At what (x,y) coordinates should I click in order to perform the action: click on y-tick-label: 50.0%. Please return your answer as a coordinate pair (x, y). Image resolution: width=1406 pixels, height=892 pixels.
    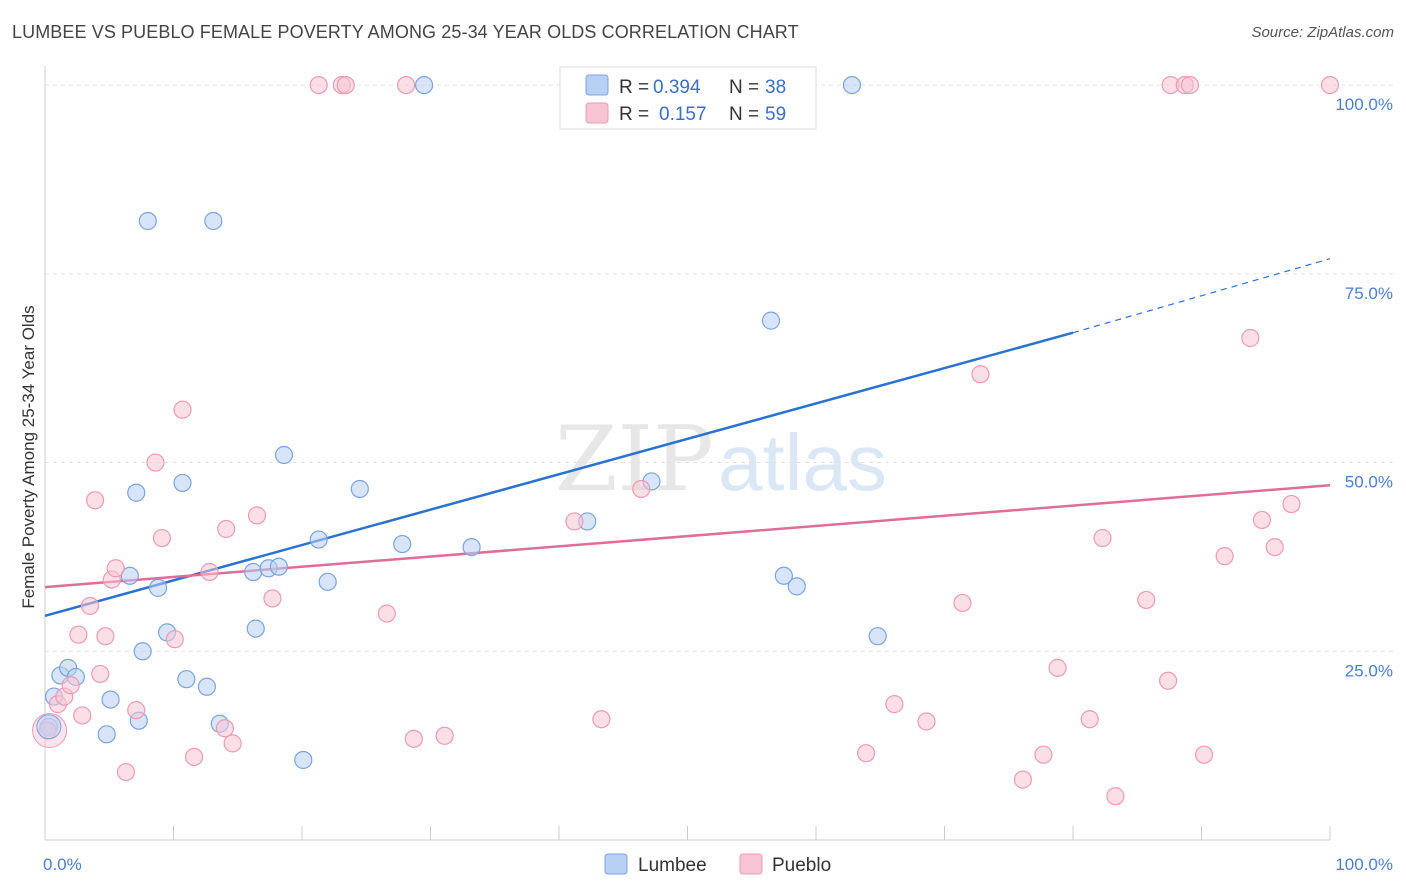
    Looking at the image, I should click on (1369, 482).